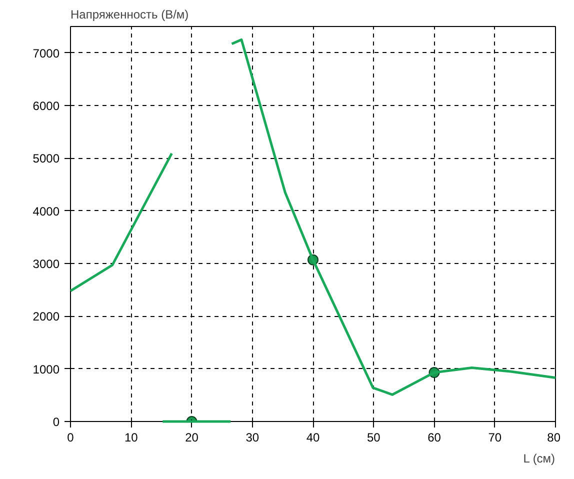 This screenshot has width=574, height=479. I want to click on y-tick-label: 3000, so click(46, 264).